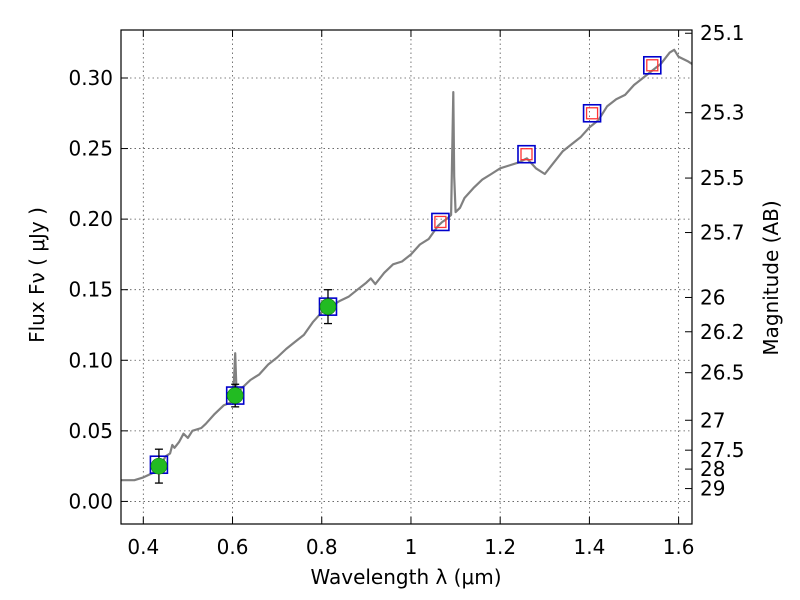 The image size is (800, 600). I want to click on magnitude-tick-label: 27, so click(712, 420).